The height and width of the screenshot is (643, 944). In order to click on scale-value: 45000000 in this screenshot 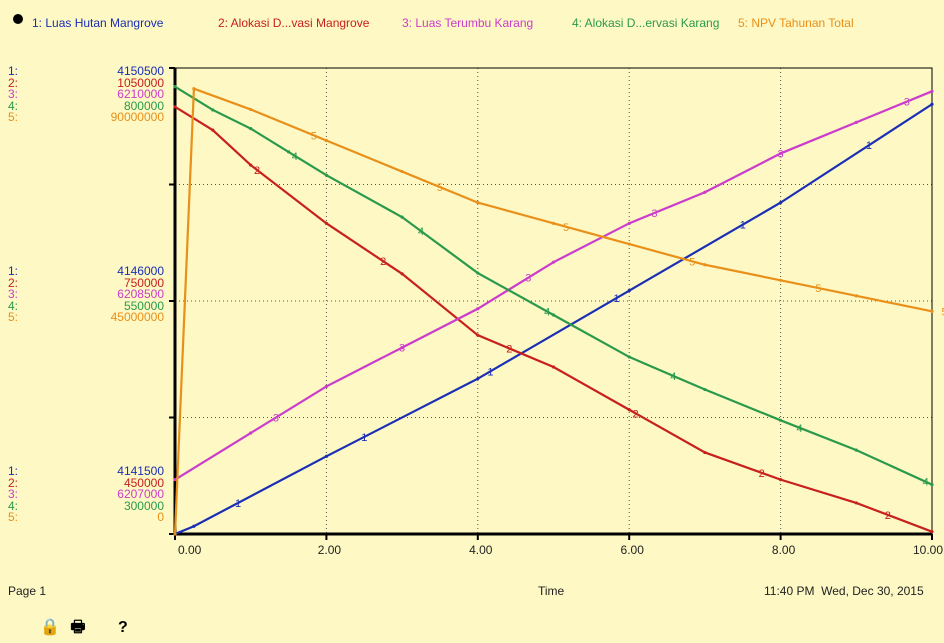, I will do `click(137, 317)`.